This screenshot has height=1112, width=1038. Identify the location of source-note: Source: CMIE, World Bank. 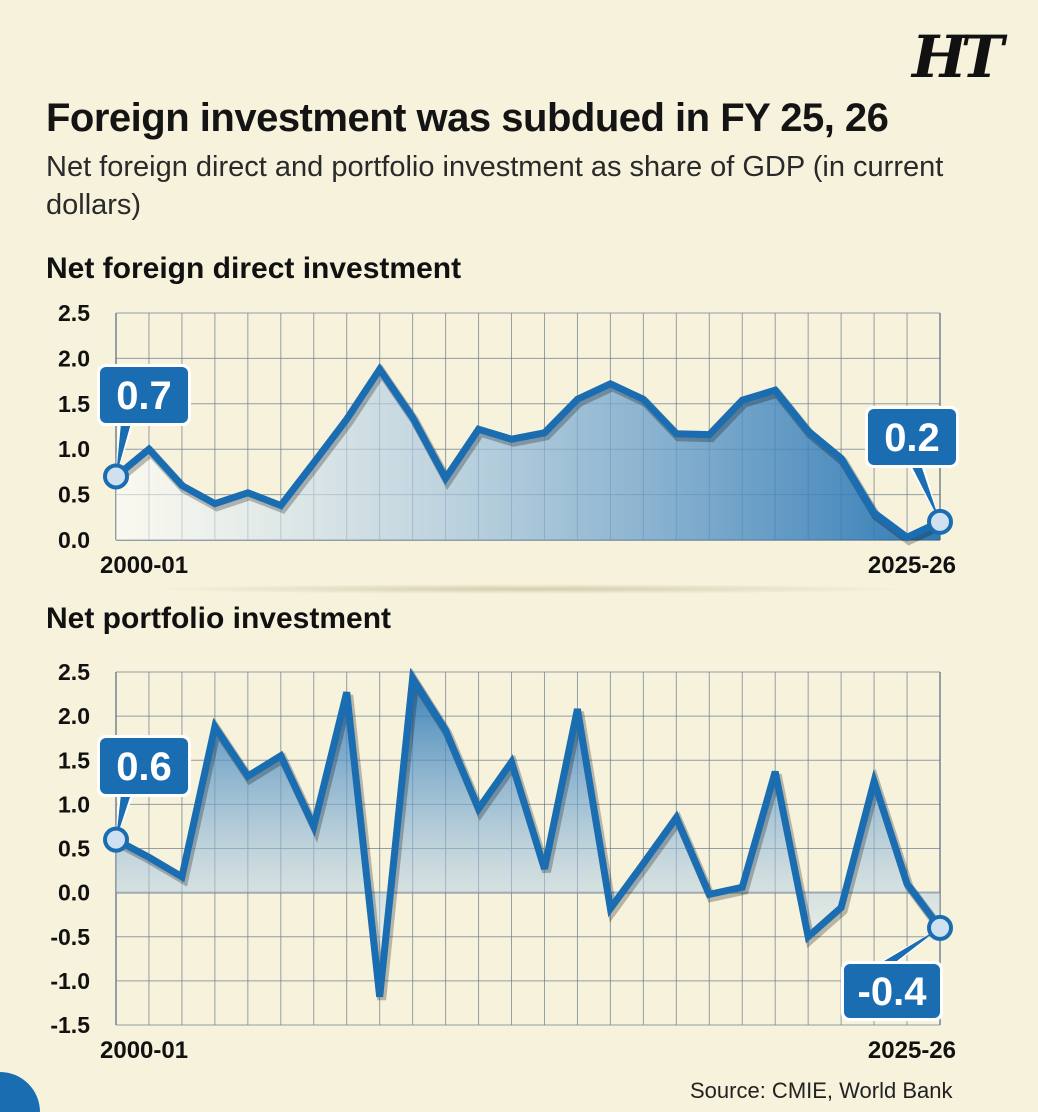
(821, 1090).